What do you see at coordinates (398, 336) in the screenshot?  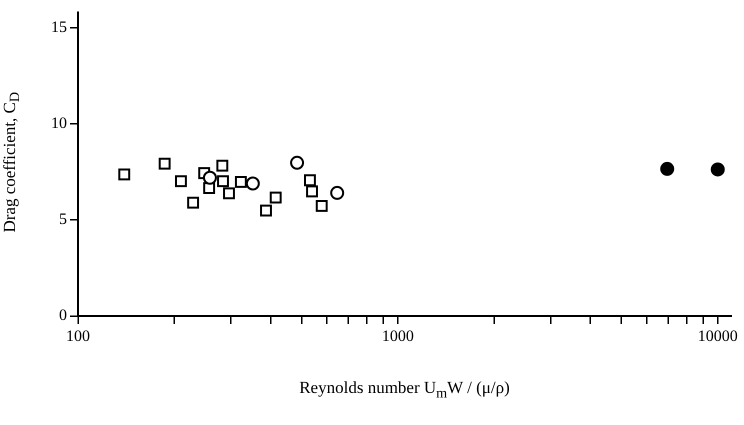 I see `x-tick-label: 1000` at bounding box center [398, 336].